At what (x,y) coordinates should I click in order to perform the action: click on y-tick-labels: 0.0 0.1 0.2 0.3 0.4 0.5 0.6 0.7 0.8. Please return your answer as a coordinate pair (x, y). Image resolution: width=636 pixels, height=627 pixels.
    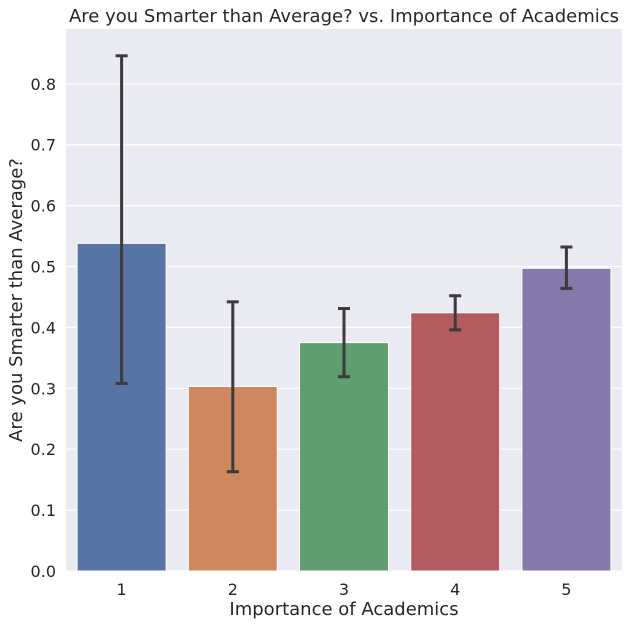
    Looking at the image, I should click on (43, 328).